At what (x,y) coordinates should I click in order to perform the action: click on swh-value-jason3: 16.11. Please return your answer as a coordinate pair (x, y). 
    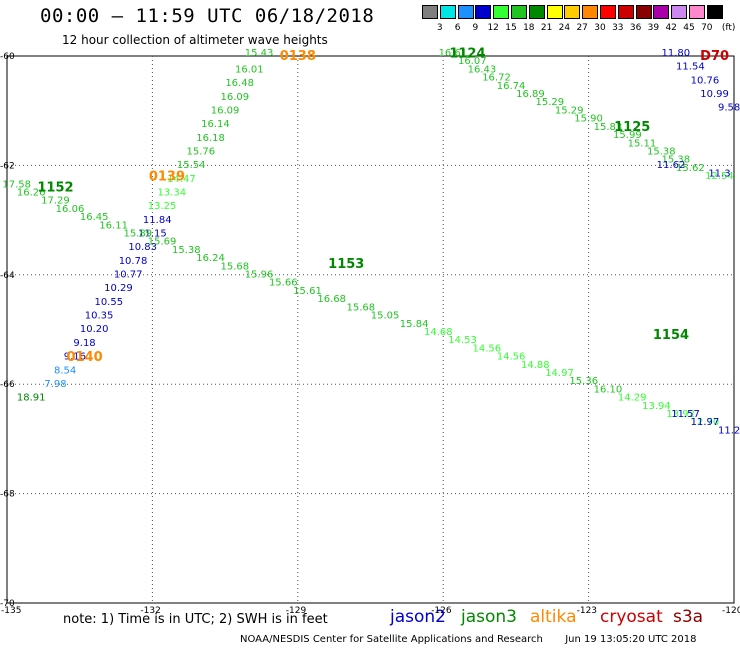
    Looking at the image, I should click on (113, 225).